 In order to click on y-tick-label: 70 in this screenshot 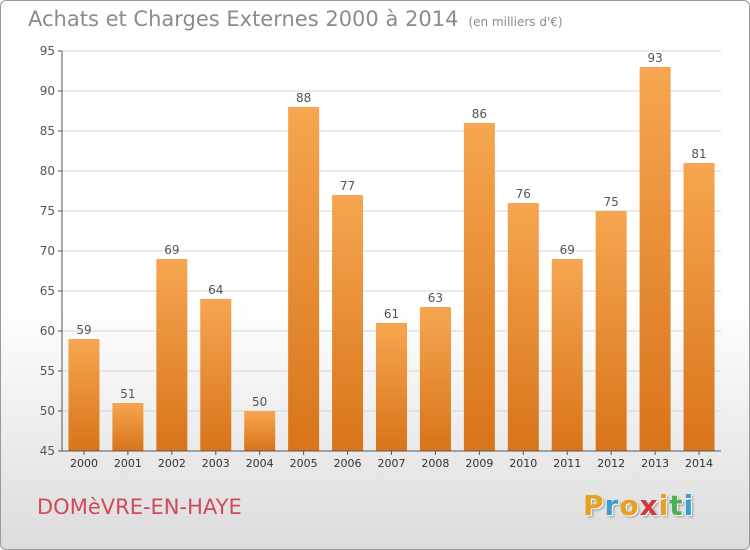, I will do `click(47, 251)`.